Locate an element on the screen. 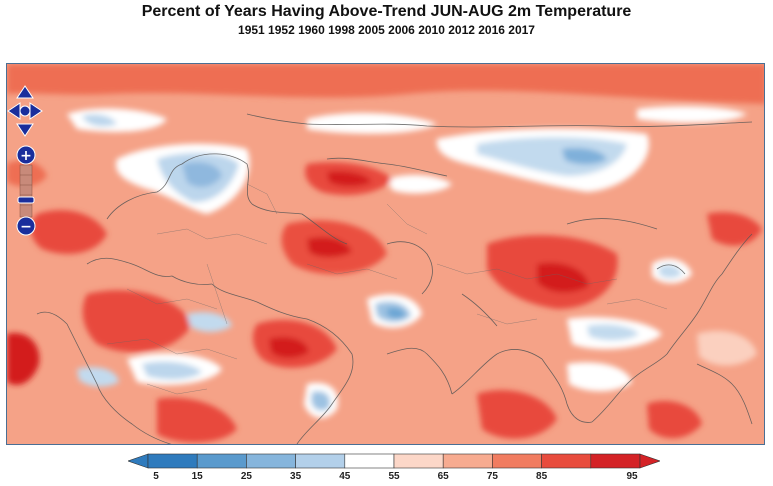 The height and width of the screenshot is (486, 773). zoom-in-label: + is located at coordinates (26, 156).